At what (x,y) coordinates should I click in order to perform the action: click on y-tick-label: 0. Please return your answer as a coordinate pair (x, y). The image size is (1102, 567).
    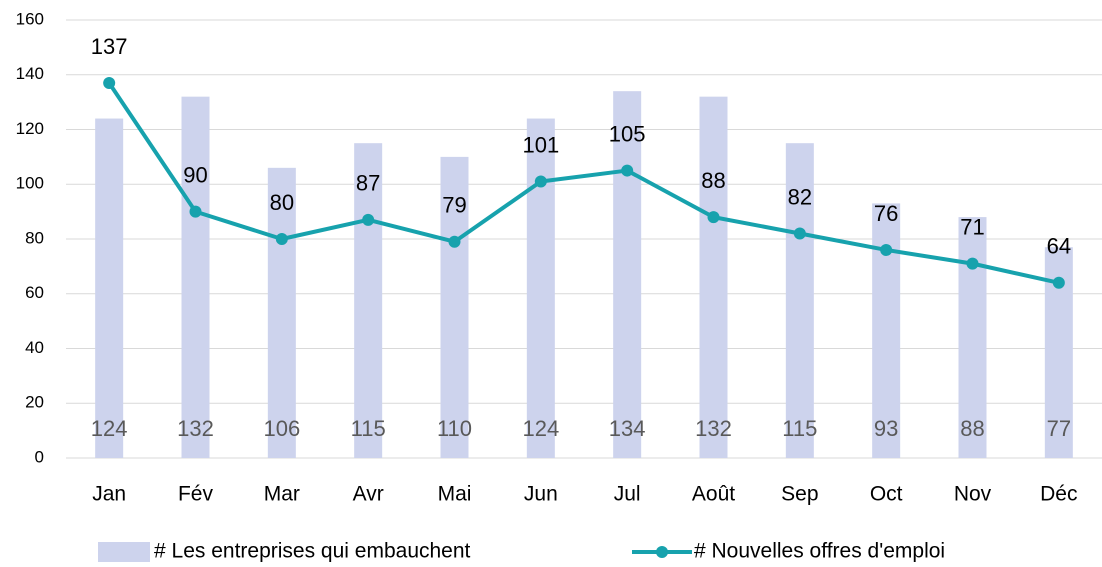
    Looking at the image, I should click on (39, 456).